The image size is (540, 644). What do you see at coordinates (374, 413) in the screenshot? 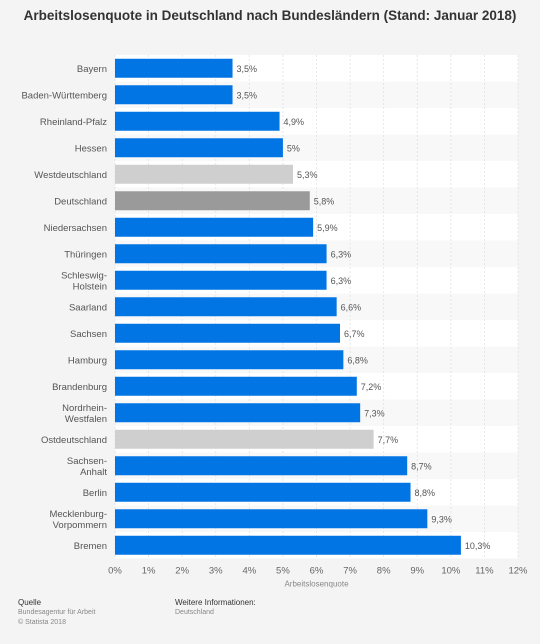
I see `value-label: 7,3%` at bounding box center [374, 413].